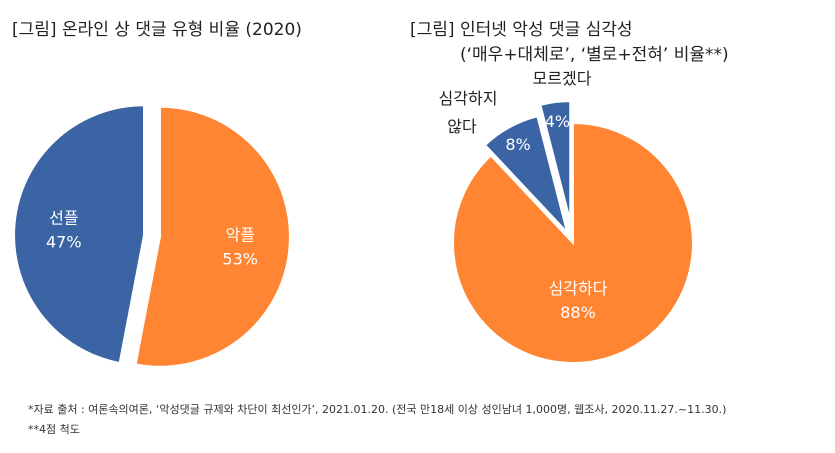 This screenshot has width=835, height=453. Describe the element at coordinates (521, 30) in the screenshot. I see `chart2-title: [그림] 인터넷 악성 댓글 심각성` at that location.